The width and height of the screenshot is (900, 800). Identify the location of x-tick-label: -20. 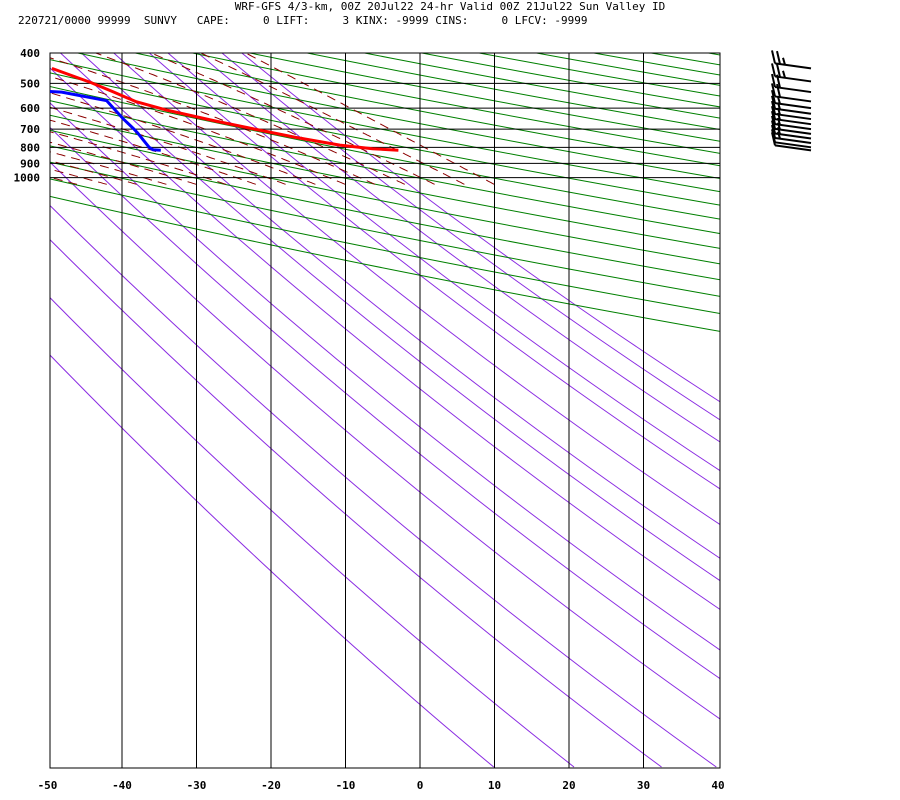
(271, 785).